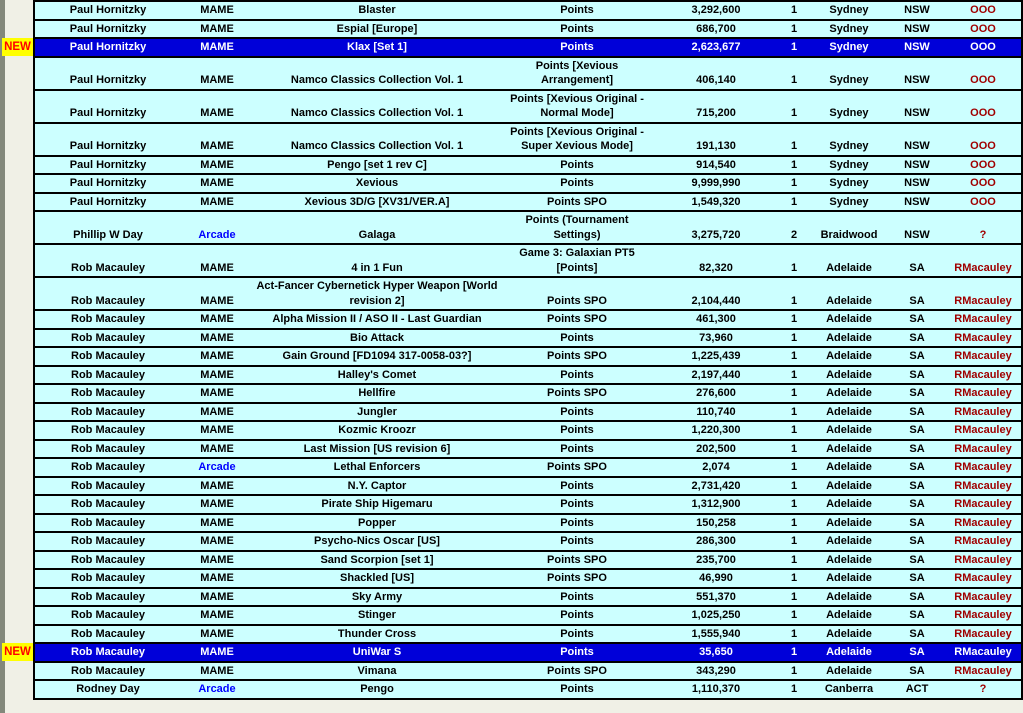  I want to click on cell-game-title: Sand Scorpion [set 1], so click(377, 559).